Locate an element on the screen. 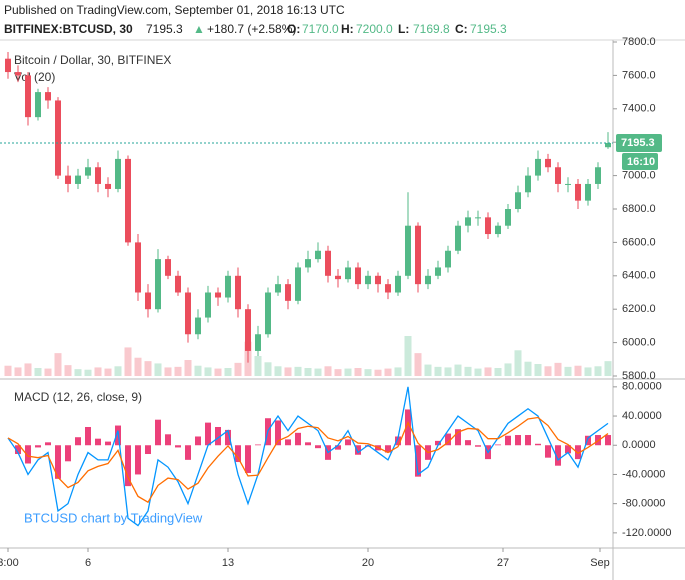  y-tick-label: 80.0000 is located at coordinates (642, 387).